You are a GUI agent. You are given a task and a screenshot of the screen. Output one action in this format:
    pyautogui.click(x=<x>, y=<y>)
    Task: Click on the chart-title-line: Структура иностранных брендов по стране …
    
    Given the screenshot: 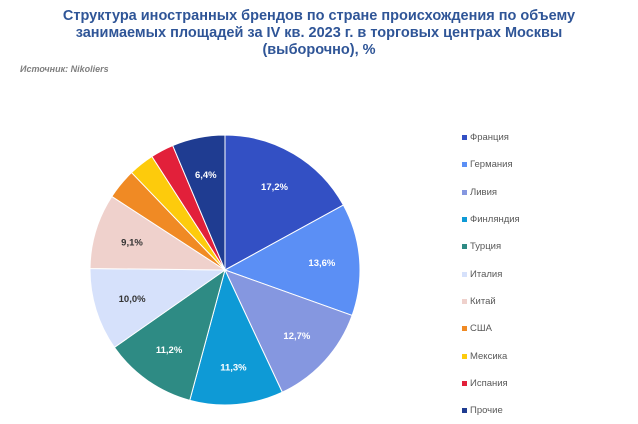 What is the action you would take?
    pyautogui.click(x=319, y=16)
    